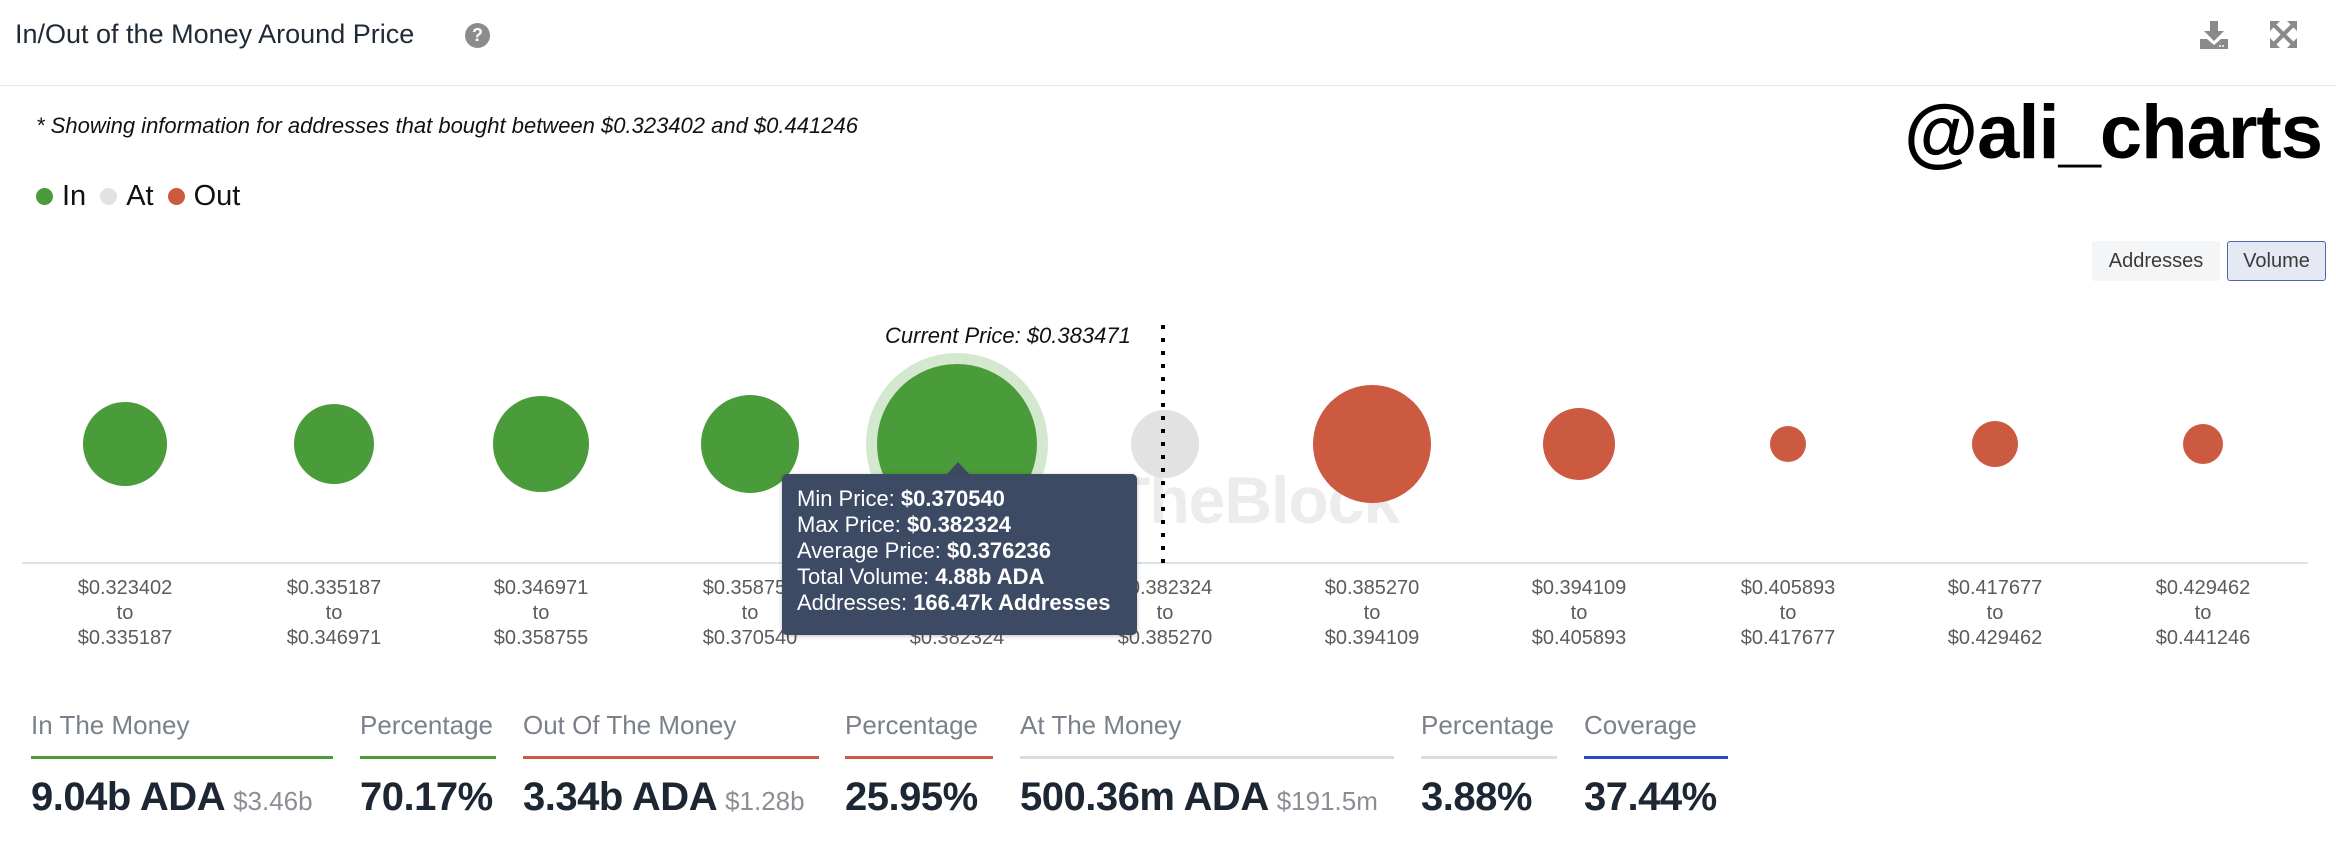 Image resolution: width=2336 pixels, height=846 pixels. What do you see at coordinates (1476, 797) in the screenshot?
I see `stat-value: 3.88%` at bounding box center [1476, 797].